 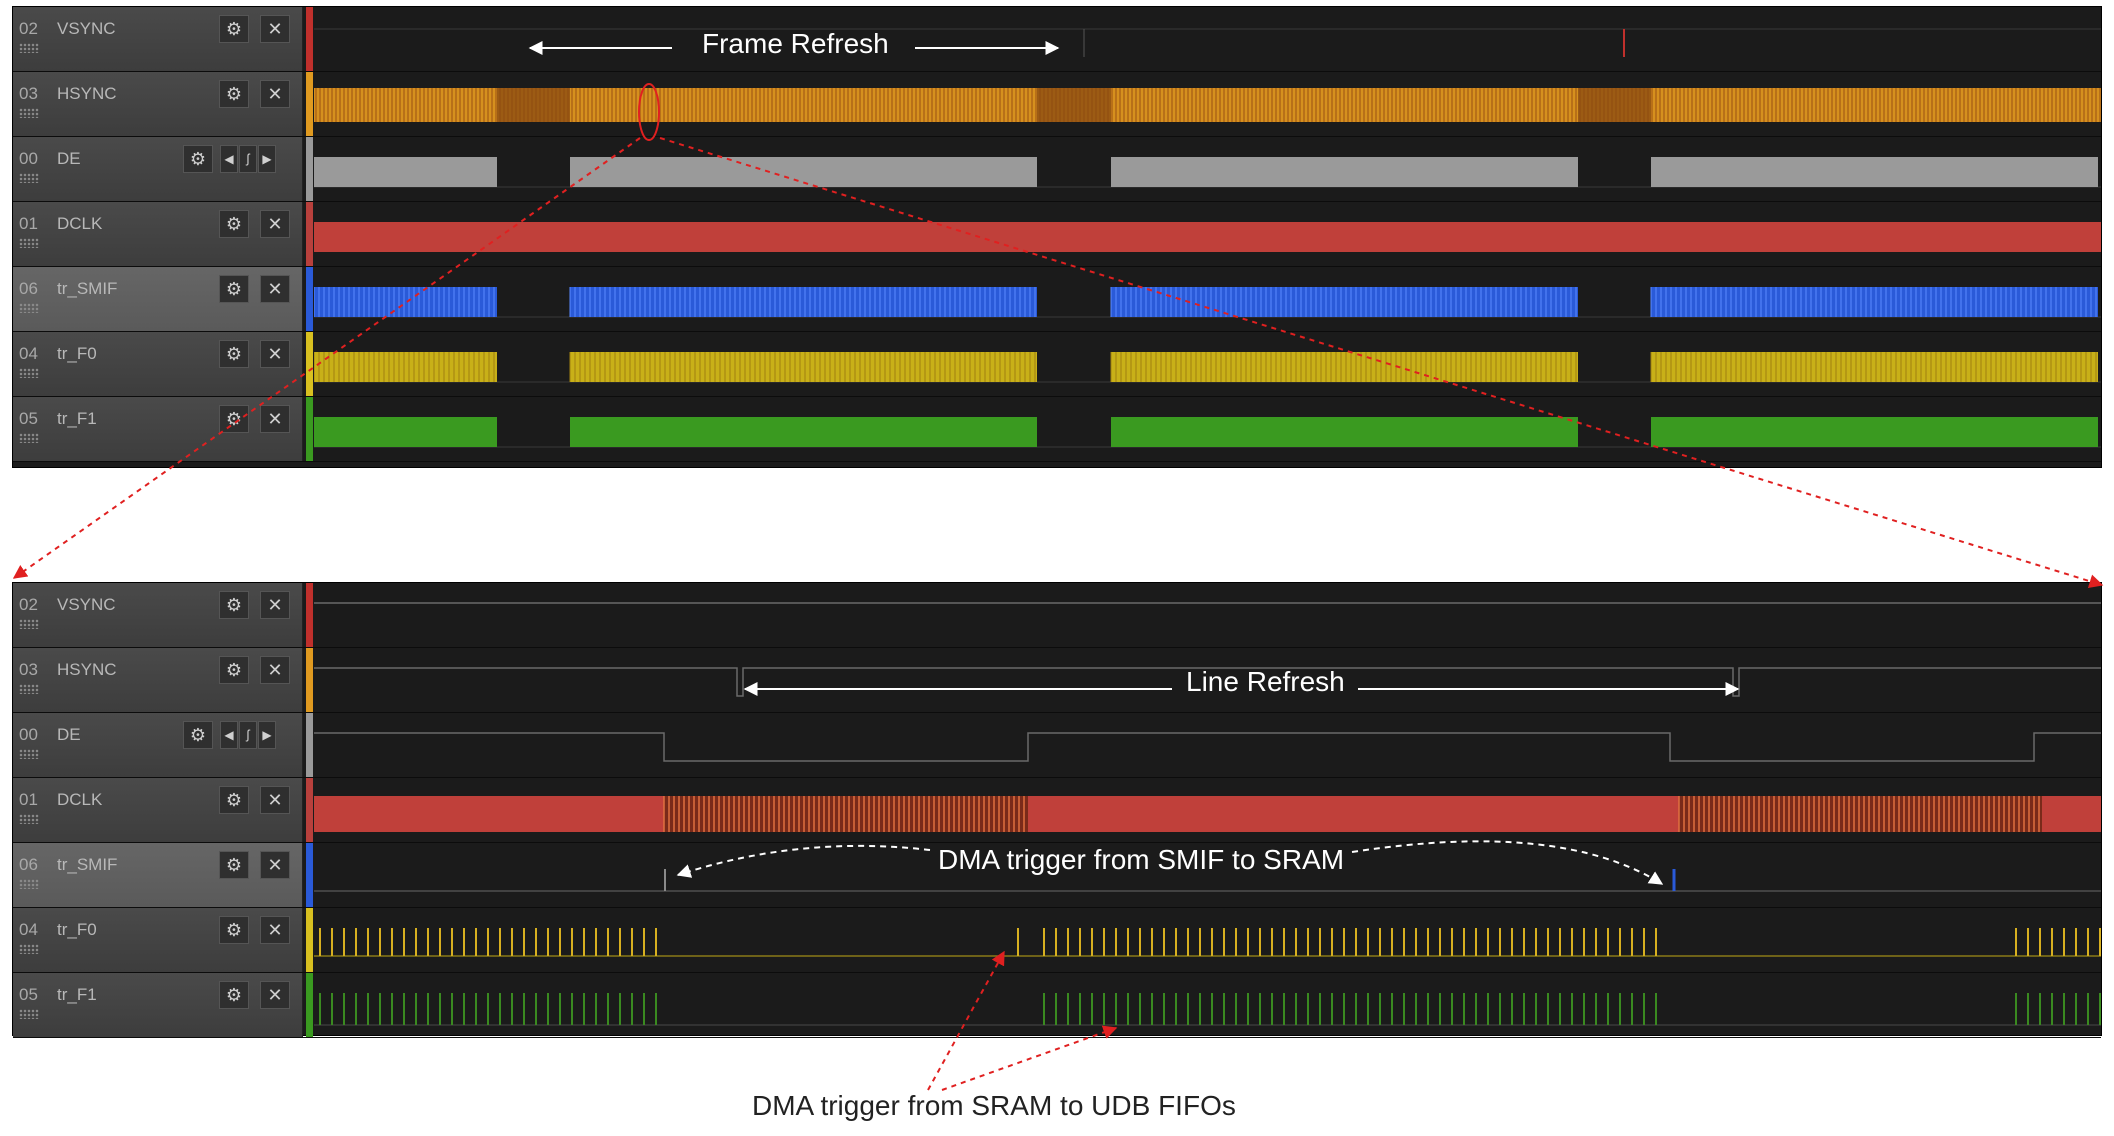 I want to click on channel-name: DE, so click(x=69, y=734).